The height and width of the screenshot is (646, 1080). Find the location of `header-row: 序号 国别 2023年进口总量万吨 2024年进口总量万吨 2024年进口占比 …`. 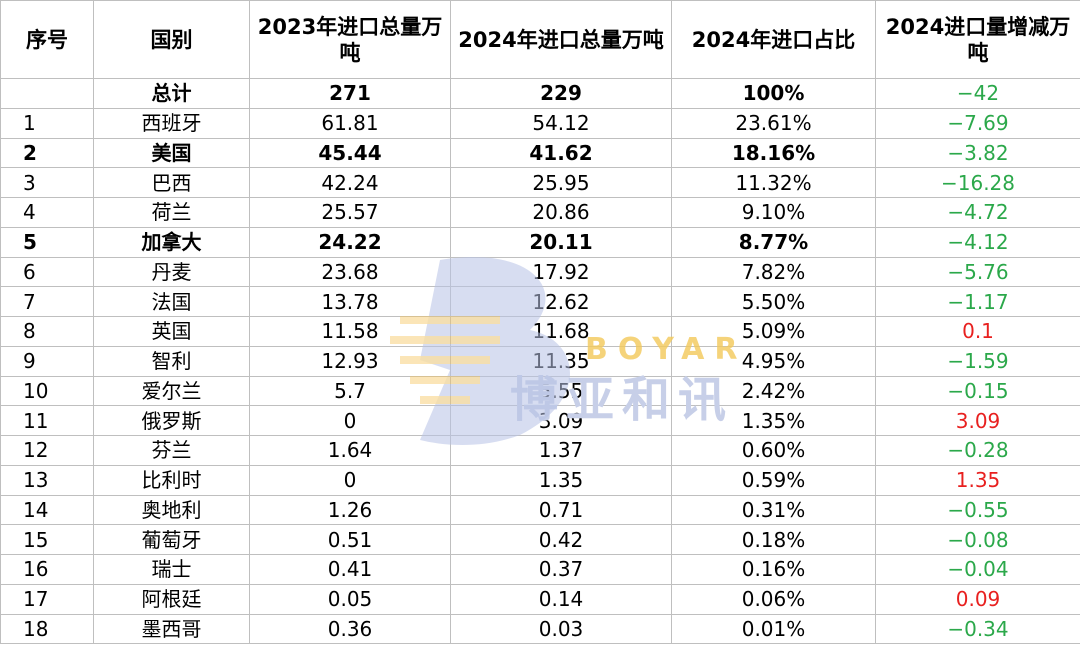

header-row: 序号 国别 2023年进口总量万吨 2024年进口总量万吨 2024年进口占比 … is located at coordinates (540, 39).